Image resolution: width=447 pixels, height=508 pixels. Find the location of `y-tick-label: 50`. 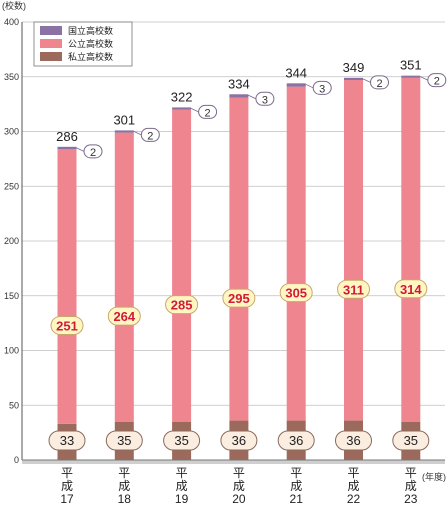

y-tick-label: 50 is located at coordinates (14, 405).